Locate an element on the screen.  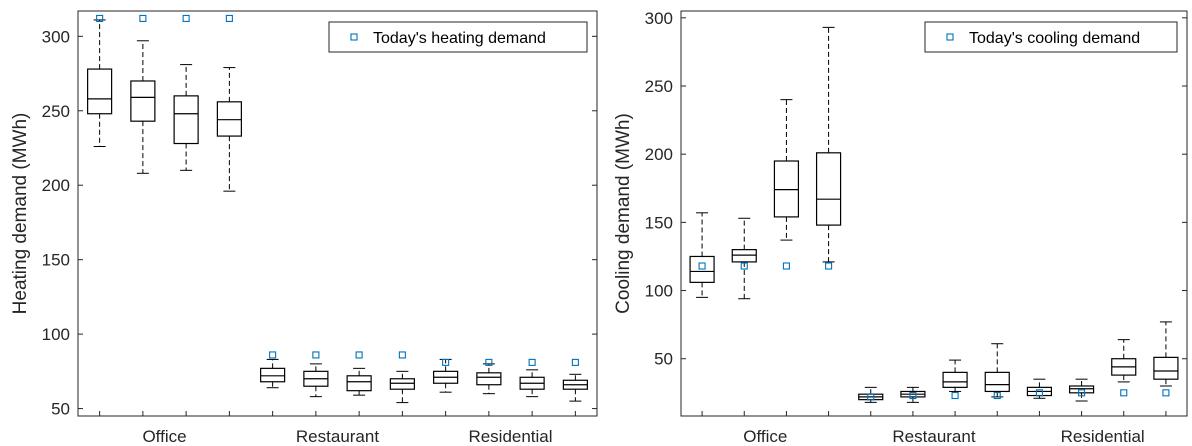
legend-label: Today's heating demand is located at coordinates (459, 38).